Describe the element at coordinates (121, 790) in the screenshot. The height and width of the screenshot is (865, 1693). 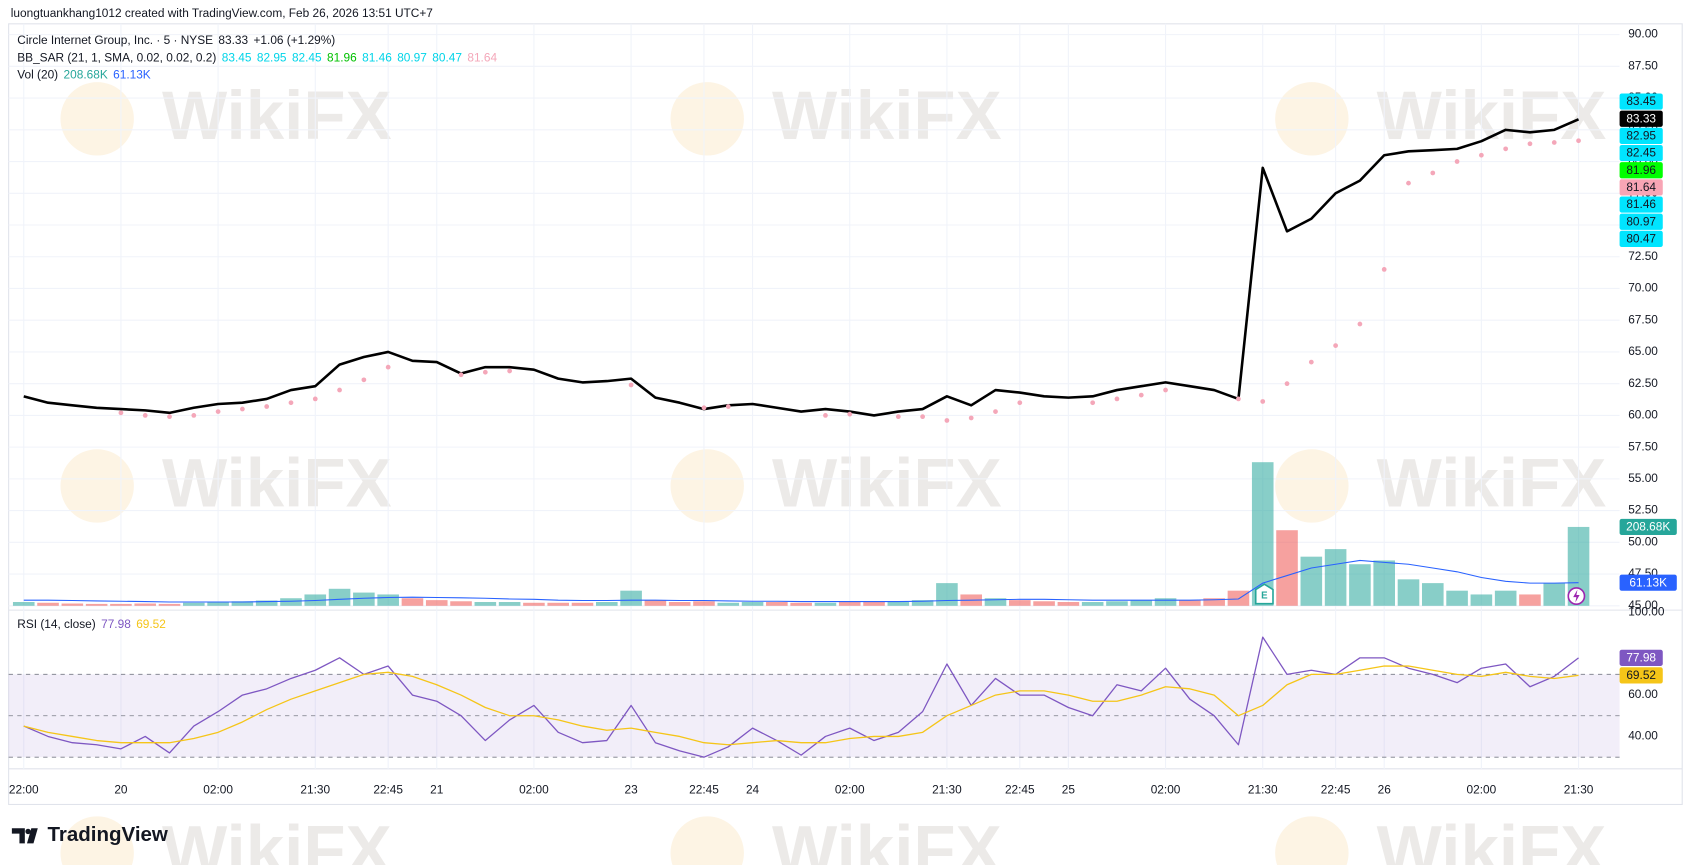
I see `x-tick-label: 20` at that location.